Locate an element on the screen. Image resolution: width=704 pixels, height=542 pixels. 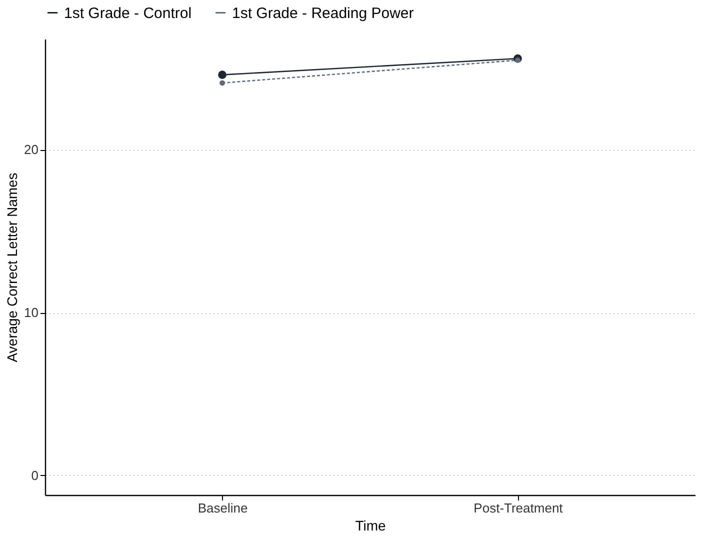
y-tick-label: 20 is located at coordinates (31, 150).